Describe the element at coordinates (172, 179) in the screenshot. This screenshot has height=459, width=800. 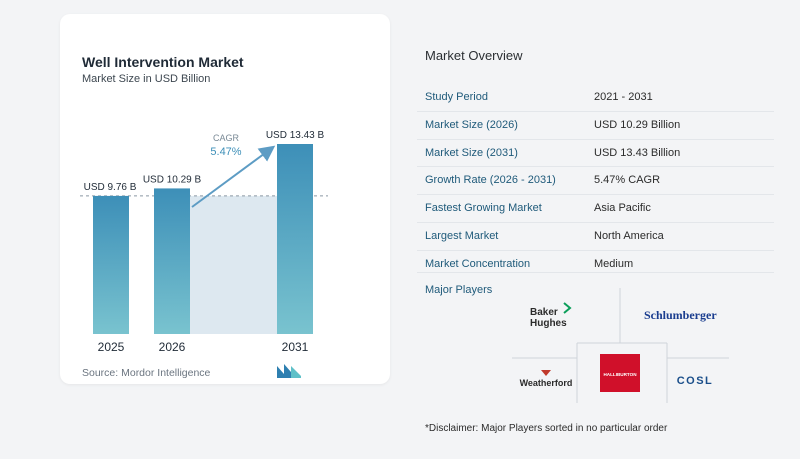
I see `data-label-2026: USD 10.29 B` at that location.